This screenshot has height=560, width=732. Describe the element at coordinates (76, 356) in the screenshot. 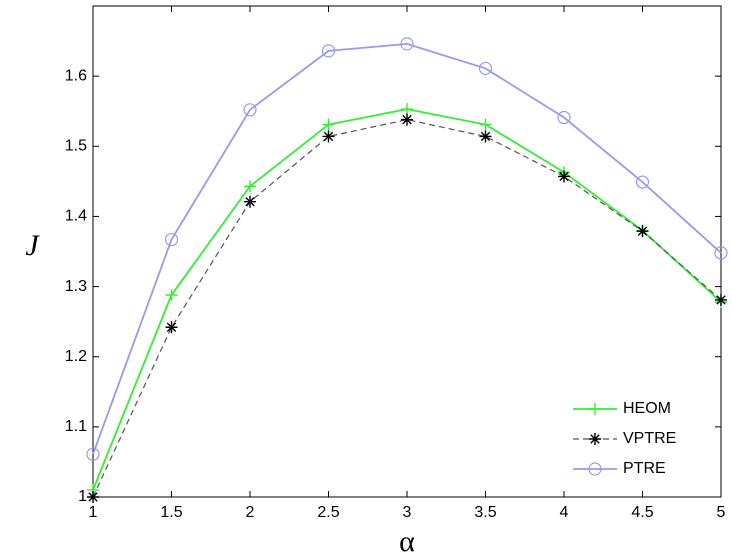

I see `y-tick-label: 1.2` at that location.